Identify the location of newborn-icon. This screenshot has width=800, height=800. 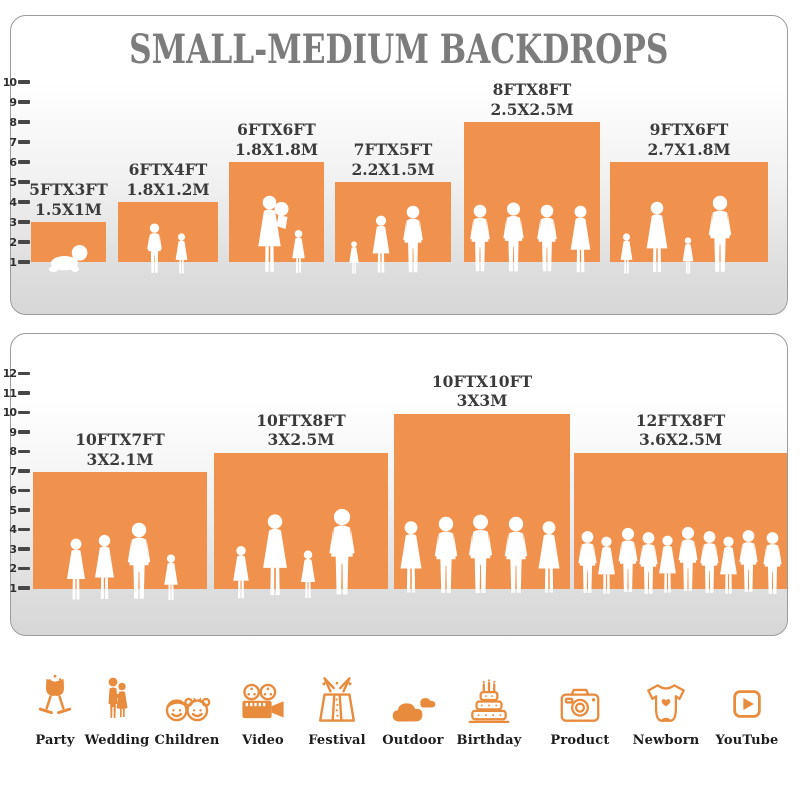
(666, 703).